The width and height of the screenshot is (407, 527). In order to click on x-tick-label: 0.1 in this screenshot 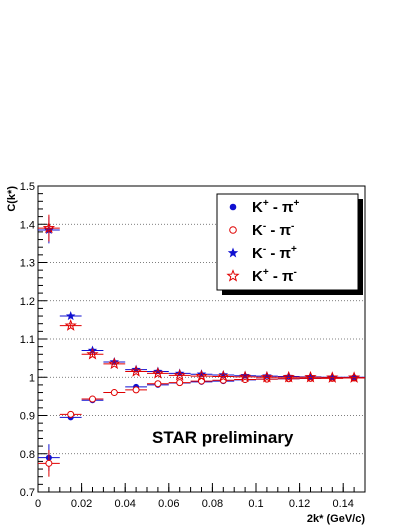, I will do `click(255, 504)`.